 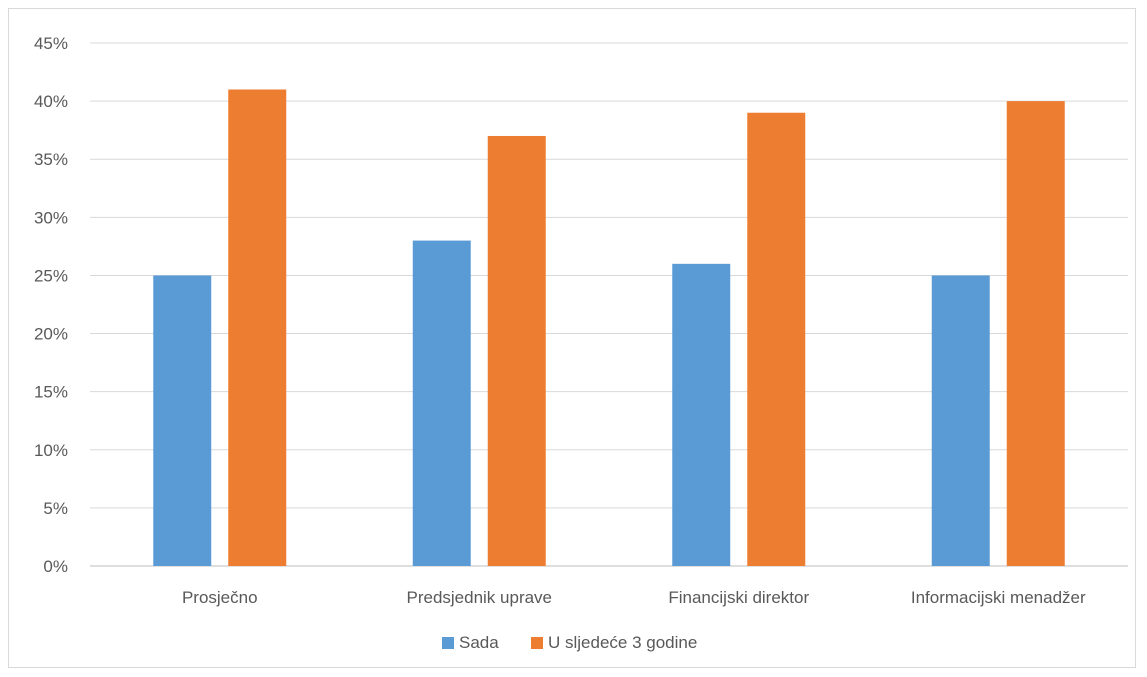 What do you see at coordinates (51, 159) in the screenshot?
I see `y-tick-label: 35%` at bounding box center [51, 159].